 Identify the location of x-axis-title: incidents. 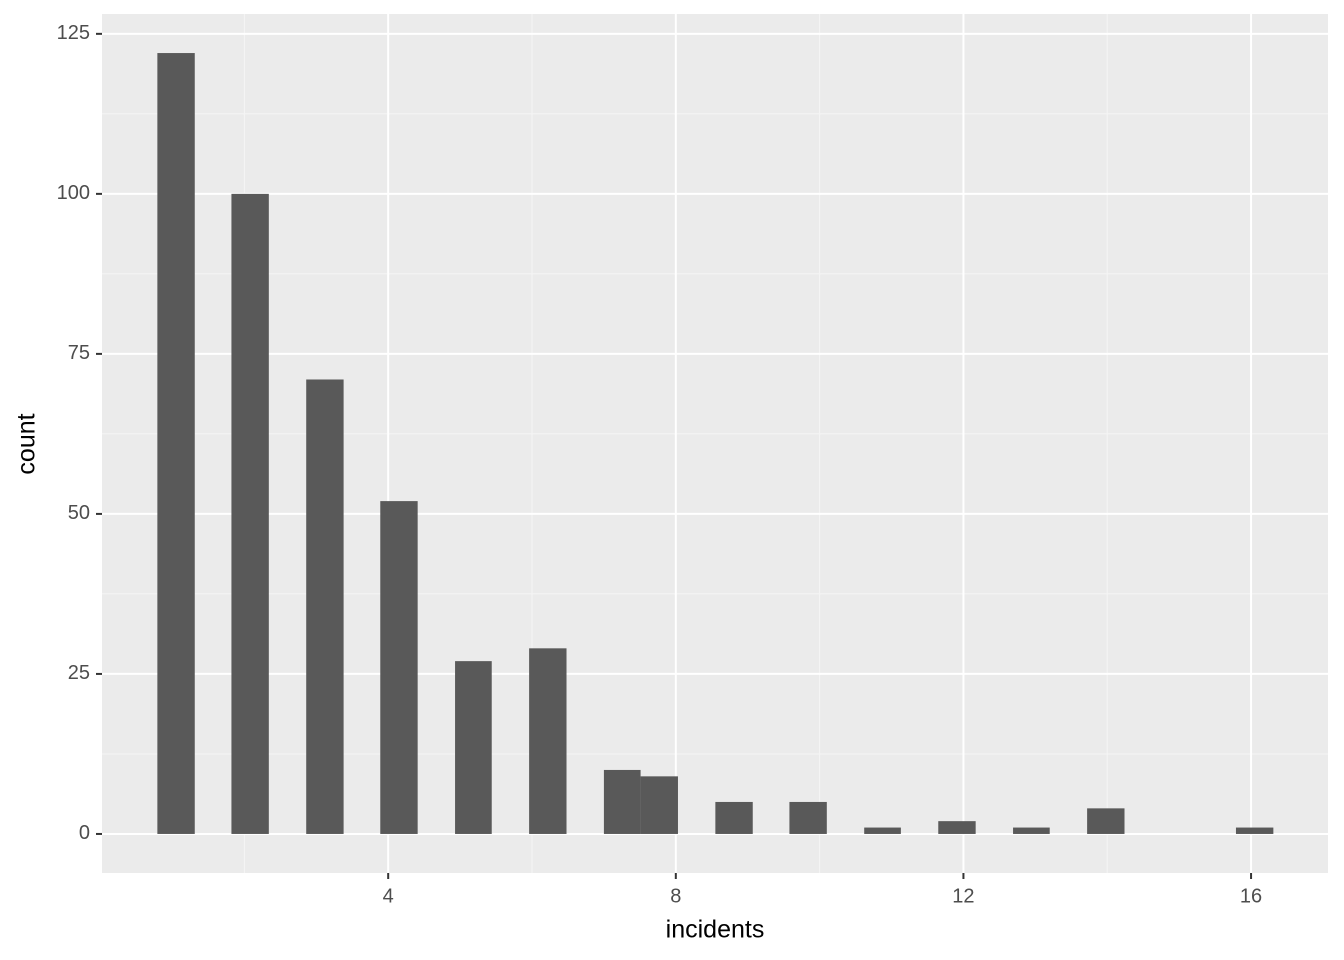
(715, 930).